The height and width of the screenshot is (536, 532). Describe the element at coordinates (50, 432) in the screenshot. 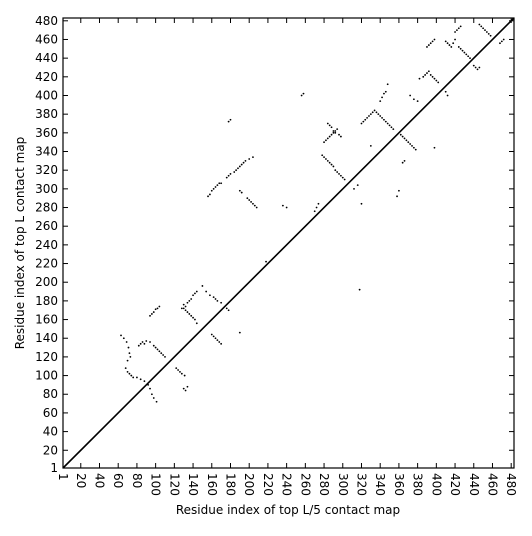

I see `y-tick-label: 40` at that location.